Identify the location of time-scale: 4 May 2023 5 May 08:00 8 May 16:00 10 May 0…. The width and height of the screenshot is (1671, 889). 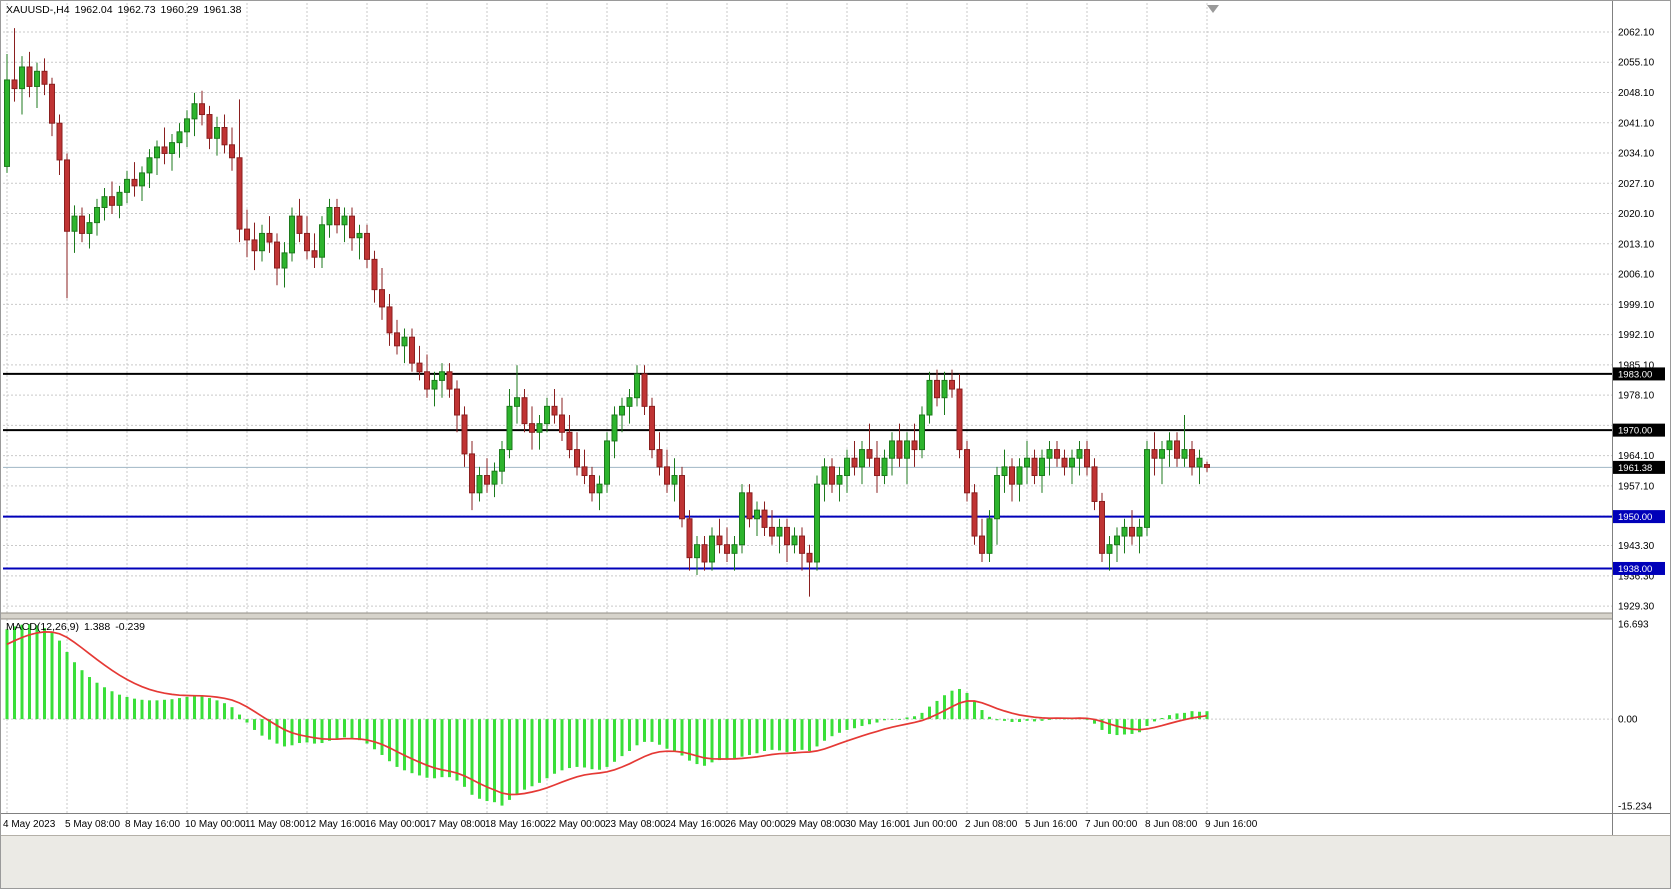
(630, 824).